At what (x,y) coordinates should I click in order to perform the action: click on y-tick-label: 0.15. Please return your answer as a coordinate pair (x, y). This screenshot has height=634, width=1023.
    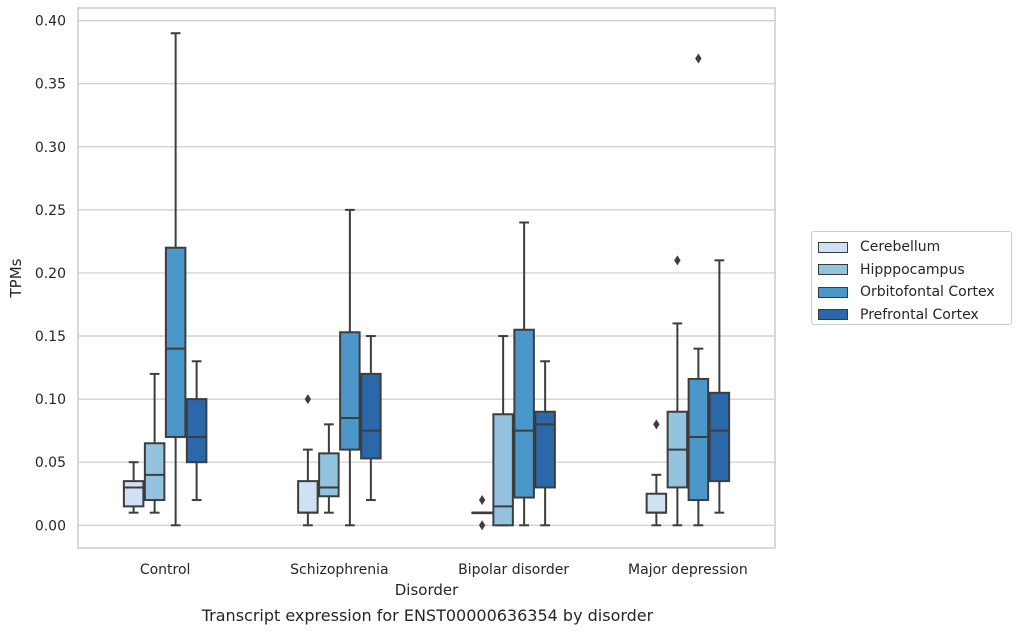
    Looking at the image, I should click on (50, 337).